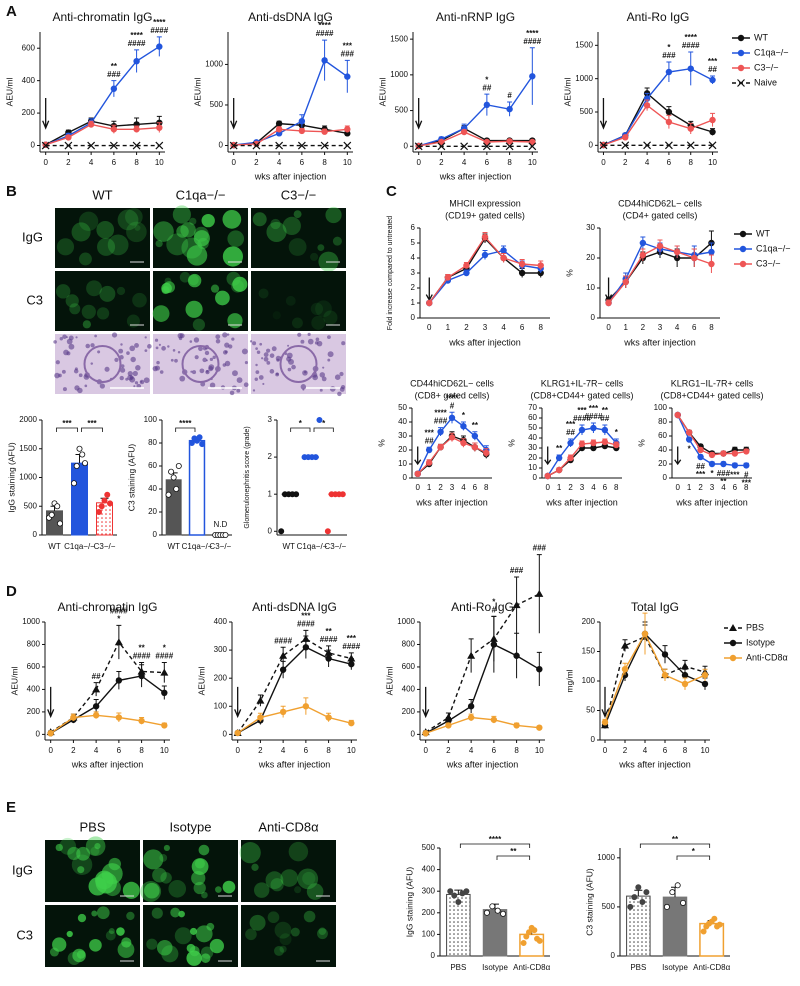 This screenshot has width=800, height=986. Describe the element at coordinates (660, 203) in the screenshot. I see `chart-title: CD44hiCD62L− cells` at that location.